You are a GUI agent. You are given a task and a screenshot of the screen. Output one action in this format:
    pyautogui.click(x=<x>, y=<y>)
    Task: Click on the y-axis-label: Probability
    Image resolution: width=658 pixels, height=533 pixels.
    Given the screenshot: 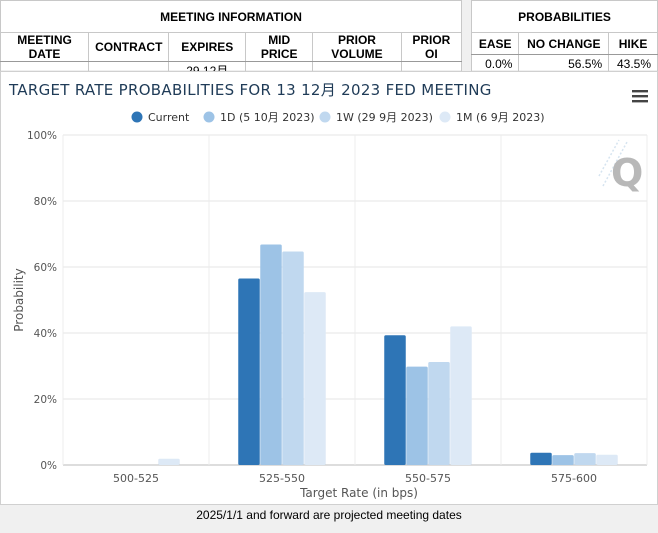 What is the action you would take?
    pyautogui.click(x=19, y=299)
    